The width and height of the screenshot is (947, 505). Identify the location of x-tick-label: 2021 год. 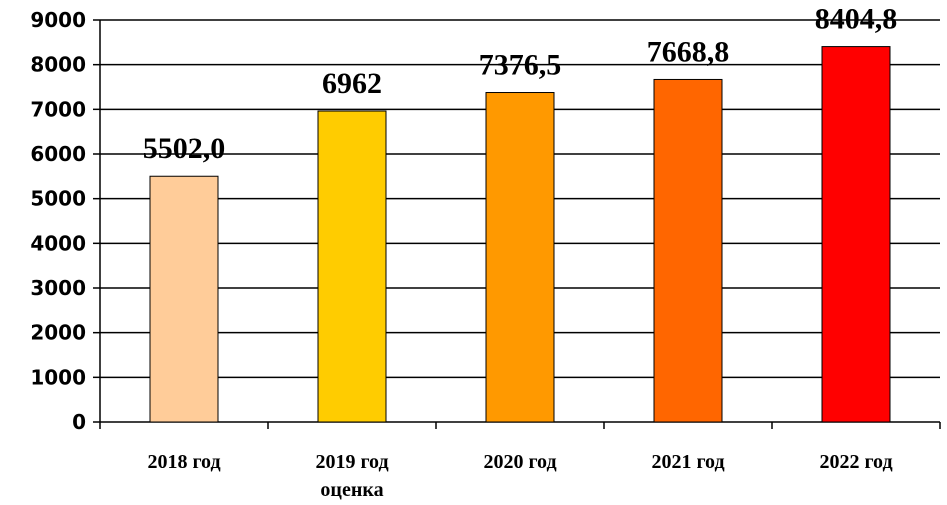
(687, 462).